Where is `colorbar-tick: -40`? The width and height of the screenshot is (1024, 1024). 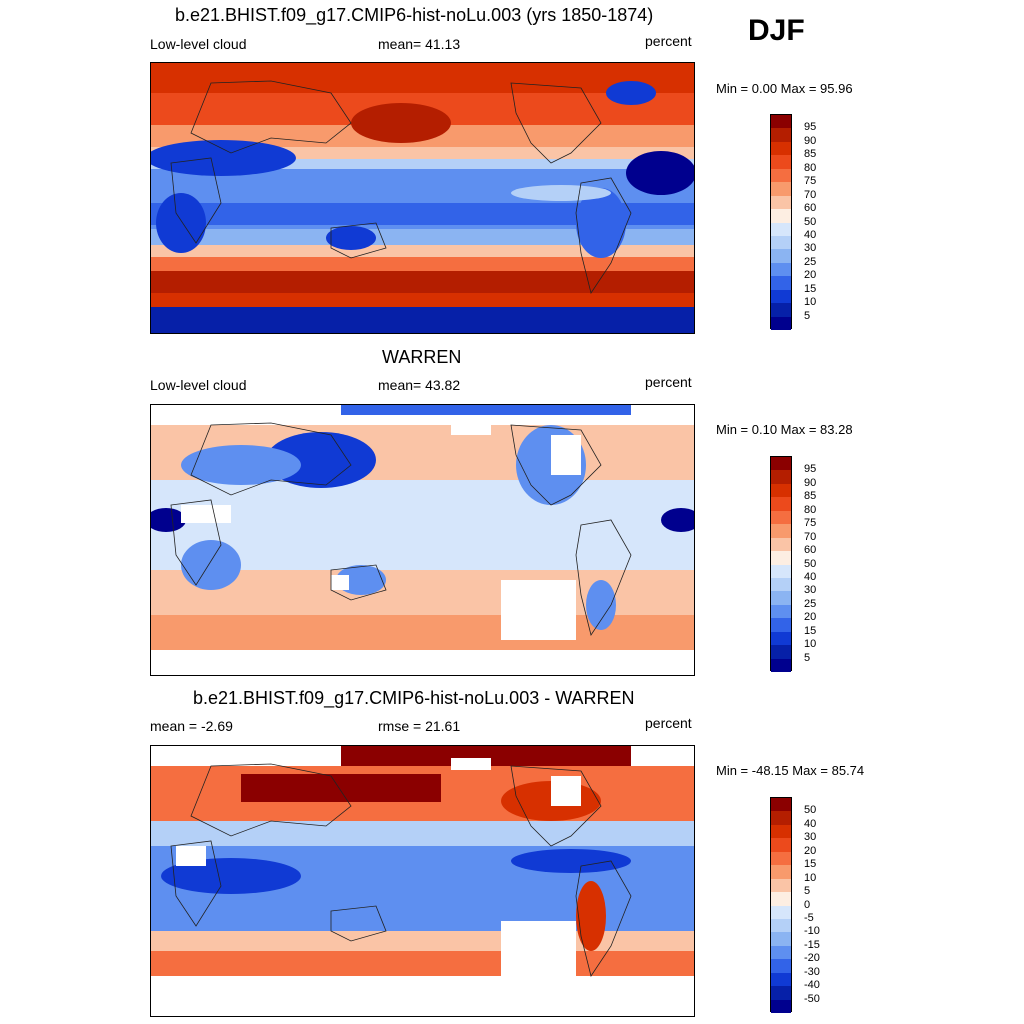
colorbar-tick: -40 is located at coordinates (812, 985).